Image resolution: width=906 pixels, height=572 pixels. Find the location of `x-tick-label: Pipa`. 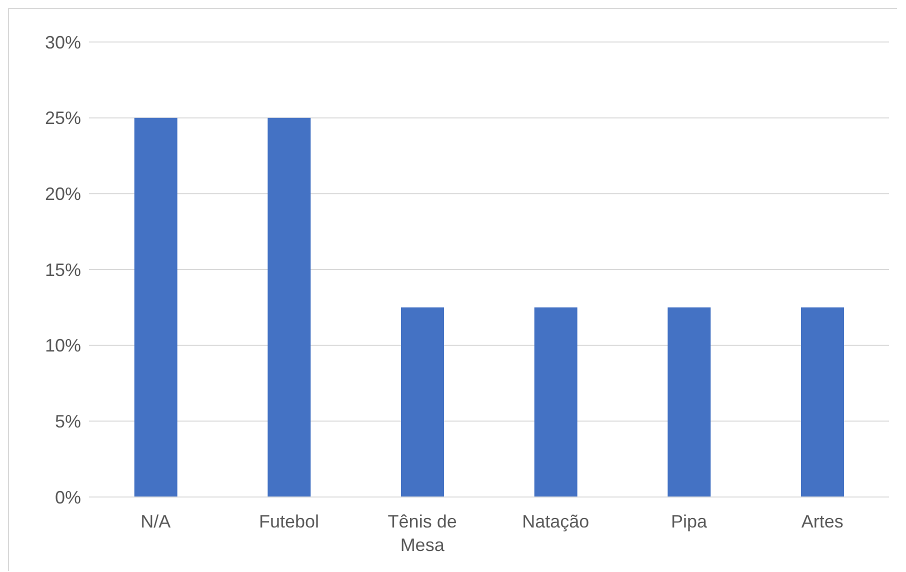

x-tick-label: Pipa is located at coordinates (689, 521).